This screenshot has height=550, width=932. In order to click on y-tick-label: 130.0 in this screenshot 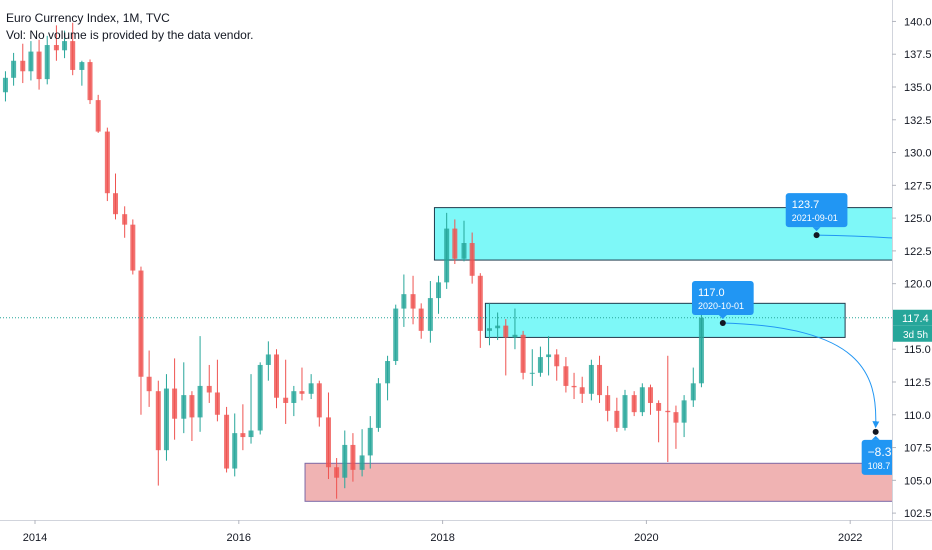, I will do `click(918, 154)`.